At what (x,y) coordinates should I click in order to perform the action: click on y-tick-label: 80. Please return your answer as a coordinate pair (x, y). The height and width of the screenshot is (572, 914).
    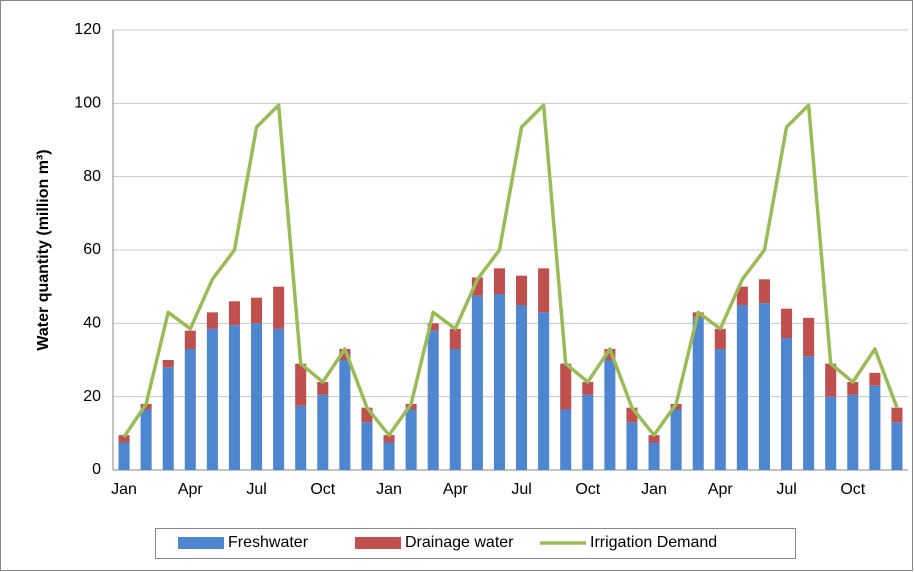
    Looking at the image, I should click on (92, 176).